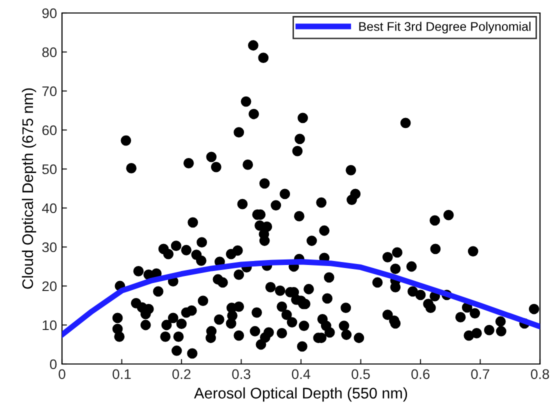  Describe the element at coordinates (29, 188) in the screenshot. I see `y-axis-title: Cloud Optical Depth (675 nm)` at that location.